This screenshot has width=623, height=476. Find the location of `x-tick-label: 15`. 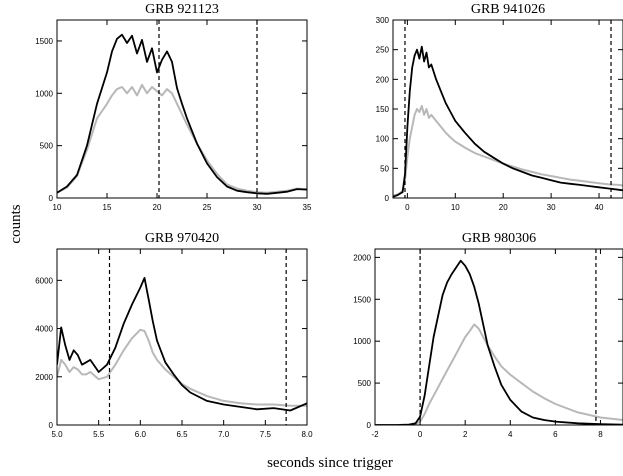

x-tick-label: 15 is located at coordinates (107, 207).